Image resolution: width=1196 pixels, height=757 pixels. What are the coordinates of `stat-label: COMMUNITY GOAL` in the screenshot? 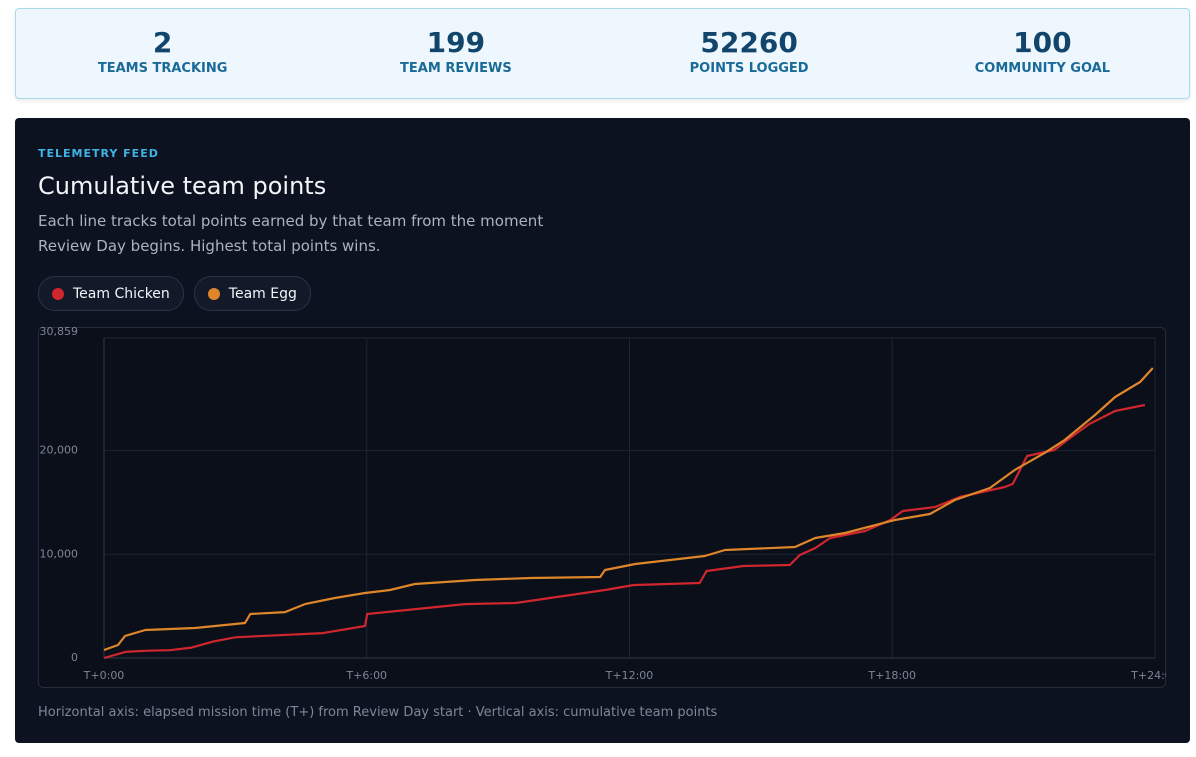 It's located at (1042, 68).